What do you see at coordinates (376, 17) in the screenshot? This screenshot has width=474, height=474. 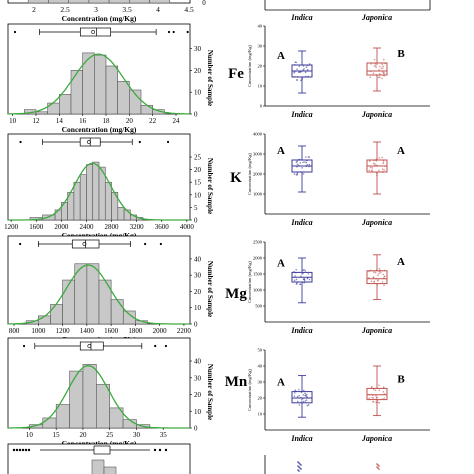 I see `group-label-japonica: Japonica` at bounding box center [376, 17].